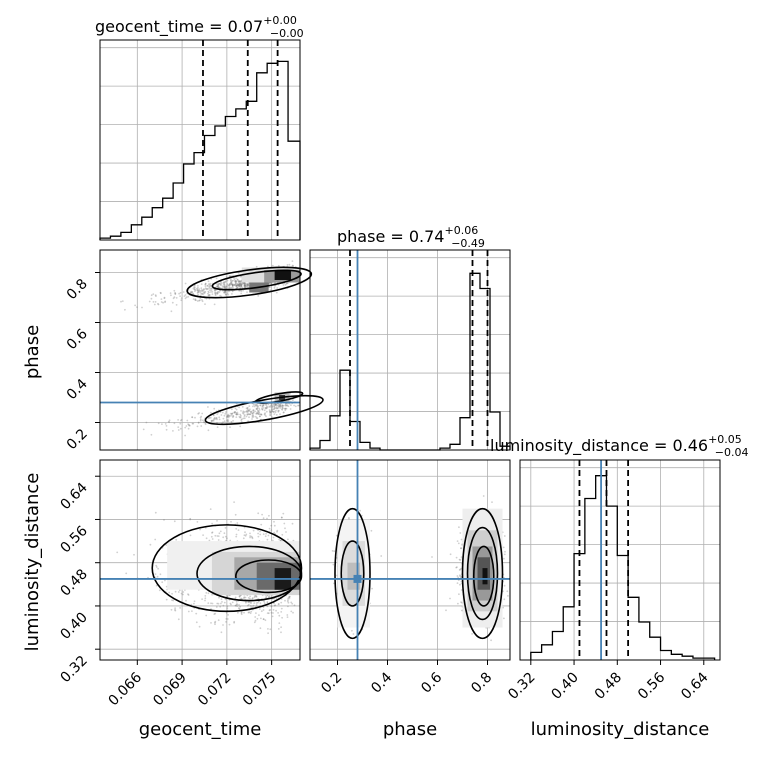 This screenshot has width=760, height=760. What do you see at coordinates (200, 560) in the screenshot?
I see `panel-frame` at bounding box center [200, 560].